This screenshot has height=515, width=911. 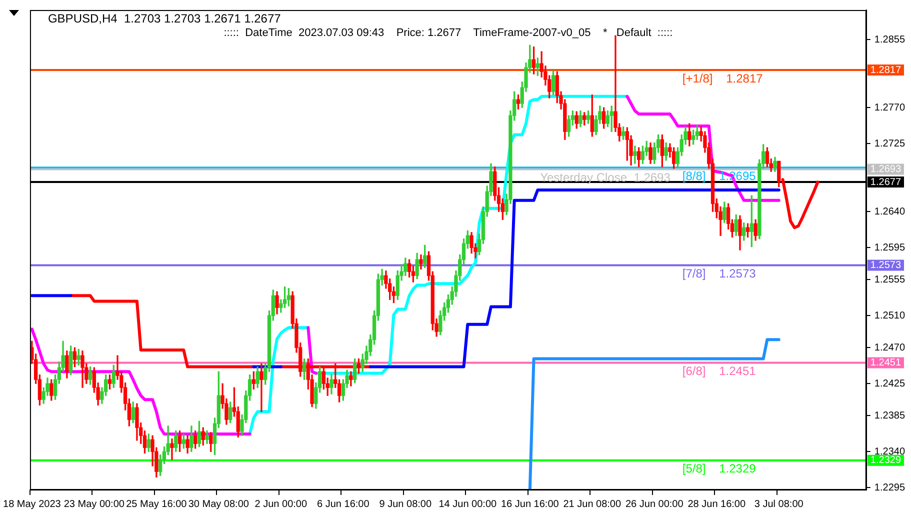 What do you see at coordinates (32, 504) in the screenshot?
I see `x-tick-label: 18 May 2023` at bounding box center [32, 504].